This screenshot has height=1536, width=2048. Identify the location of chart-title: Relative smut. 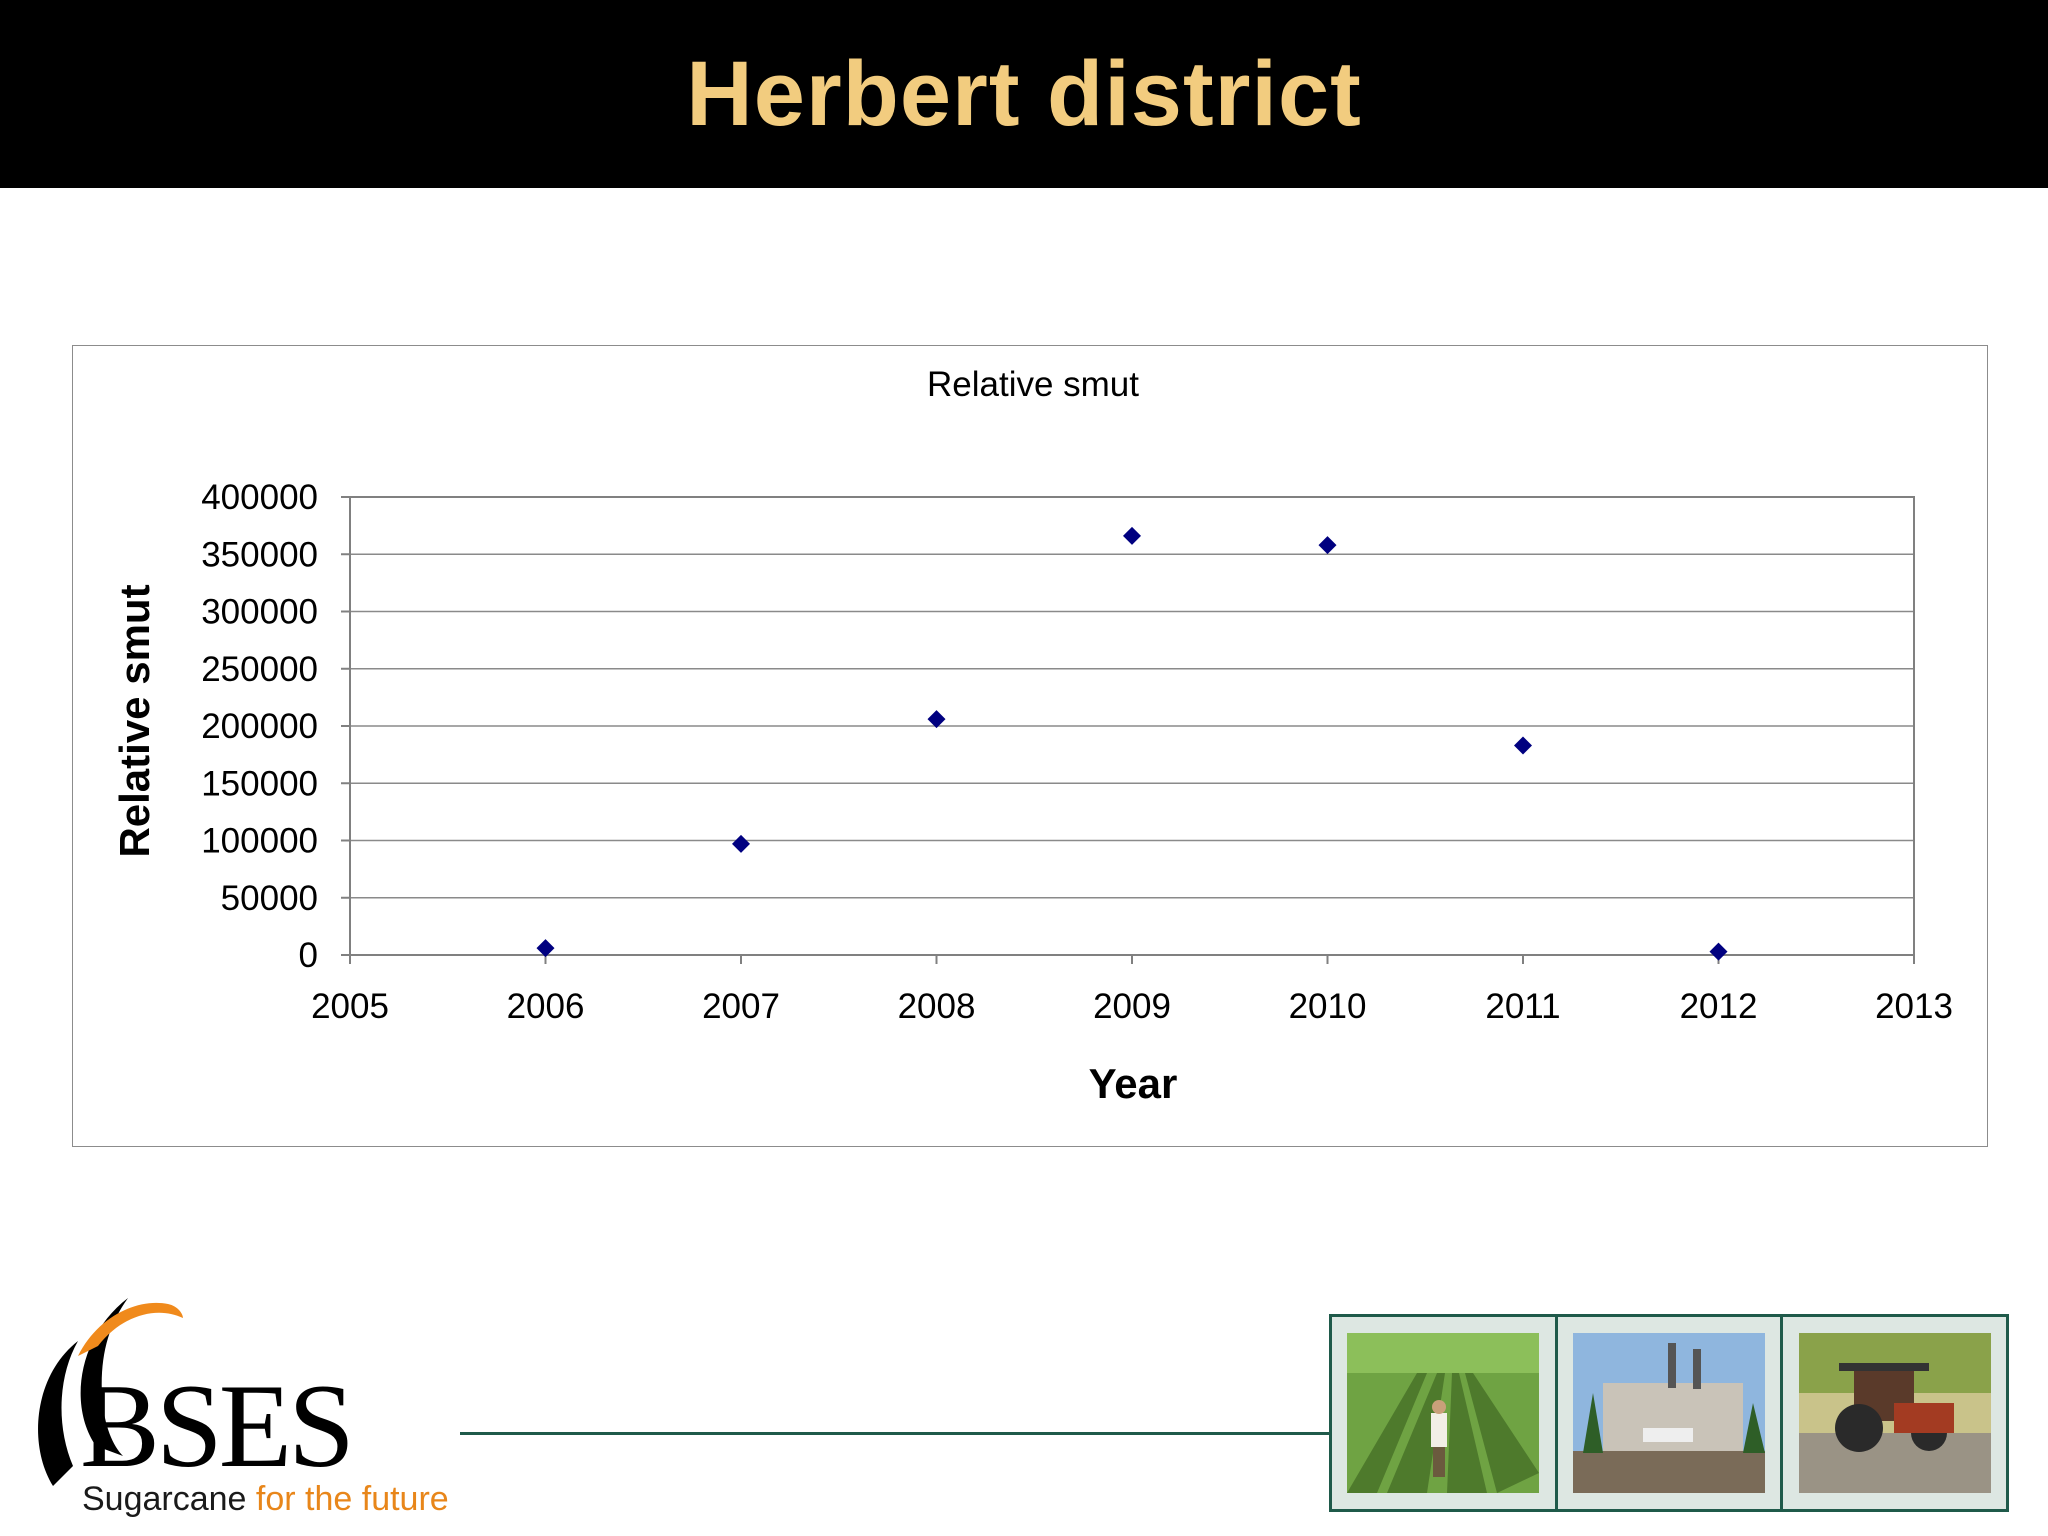
(1033, 384).